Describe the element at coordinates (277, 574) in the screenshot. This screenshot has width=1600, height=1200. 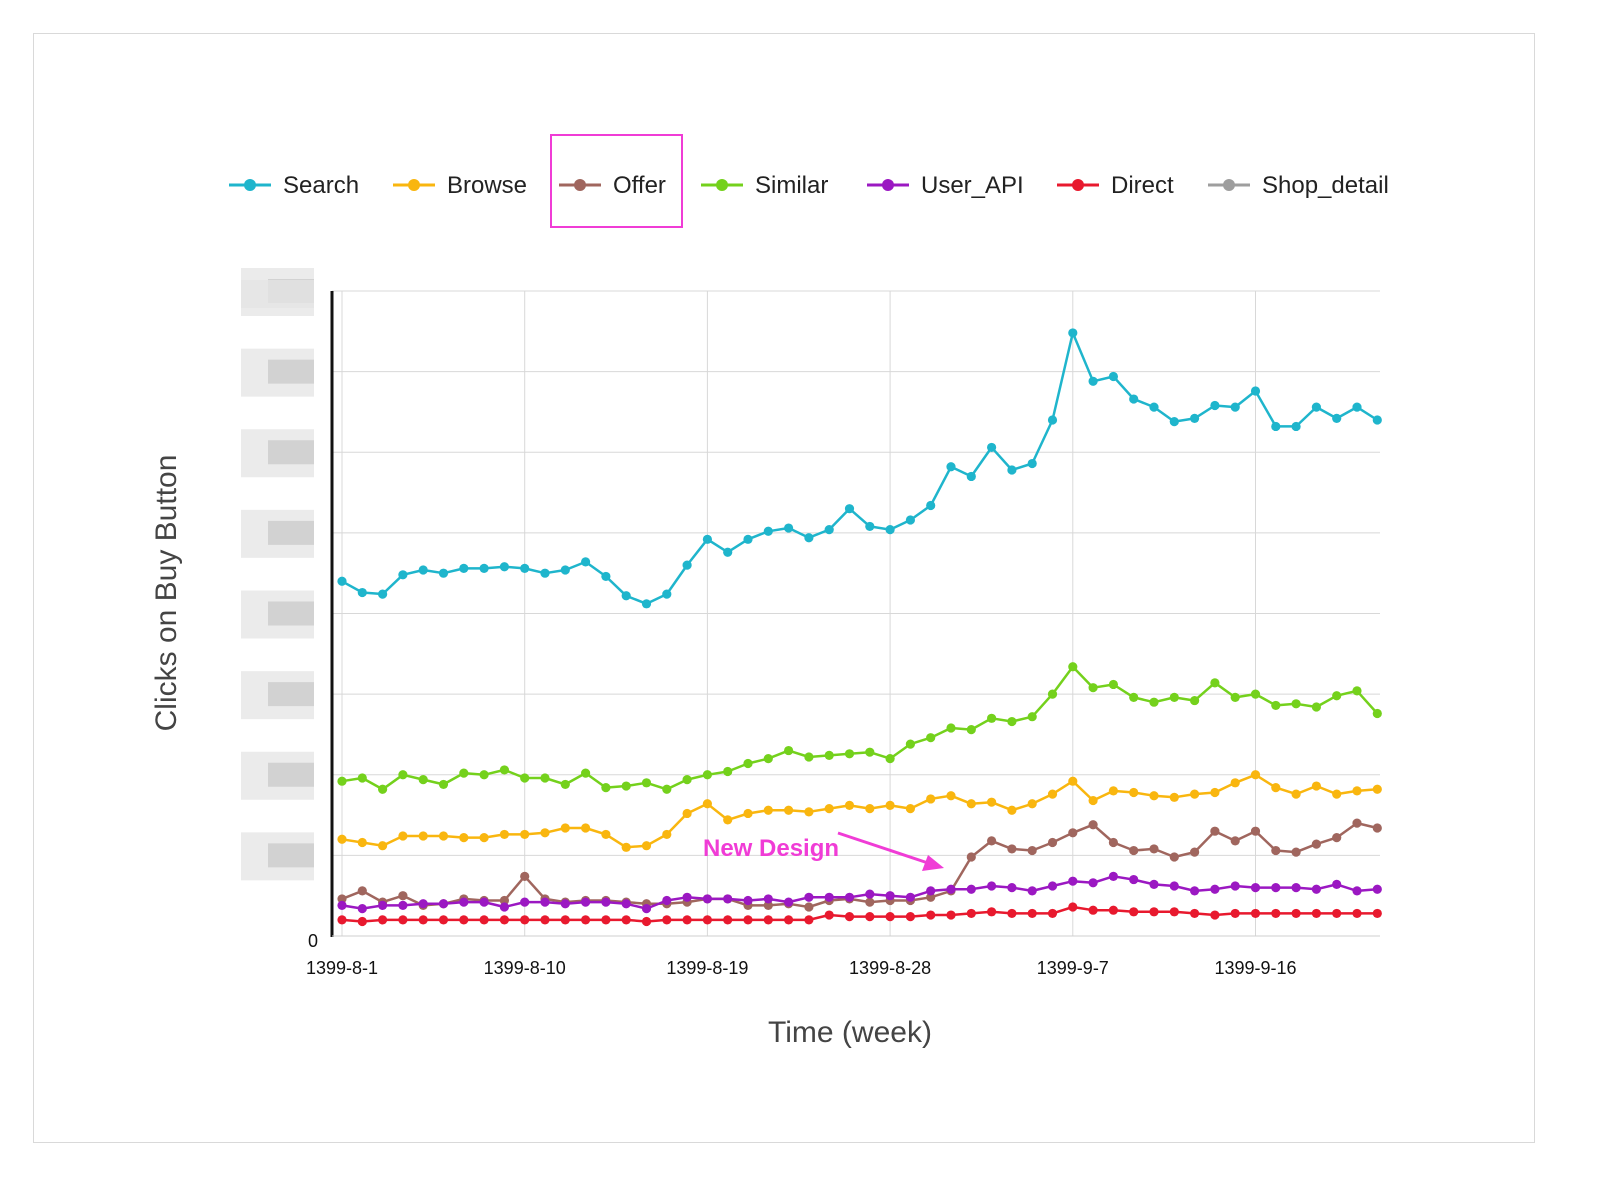
I see `redacted-y-tick-labels` at that location.